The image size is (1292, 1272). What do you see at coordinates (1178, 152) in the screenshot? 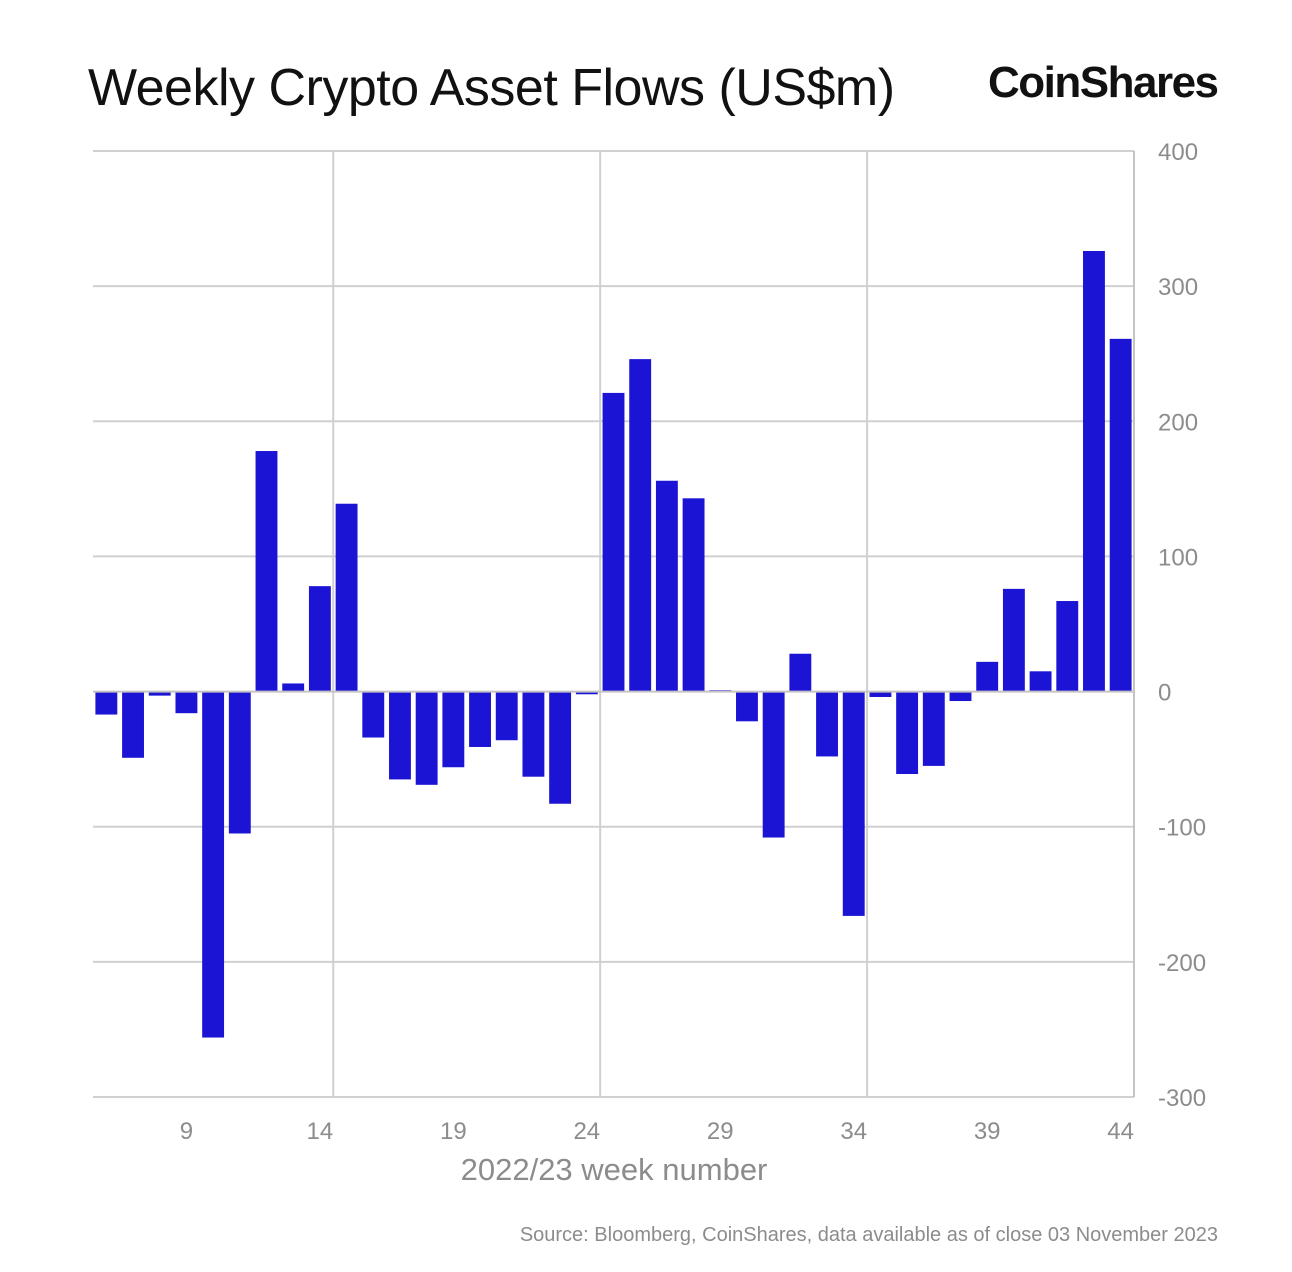
I see `y-tick-label: 400` at bounding box center [1178, 152].